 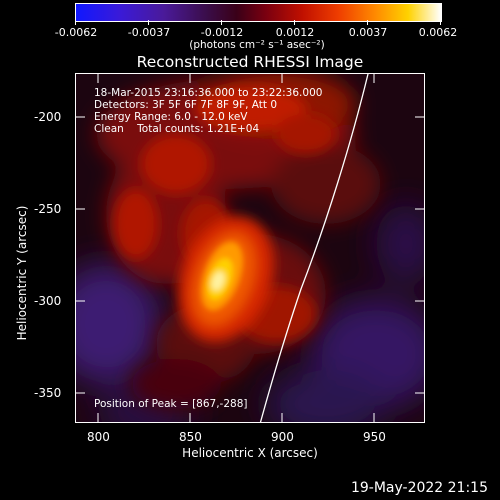 I want to click on colorbar-tick-label: 0.0062, so click(x=438, y=32).